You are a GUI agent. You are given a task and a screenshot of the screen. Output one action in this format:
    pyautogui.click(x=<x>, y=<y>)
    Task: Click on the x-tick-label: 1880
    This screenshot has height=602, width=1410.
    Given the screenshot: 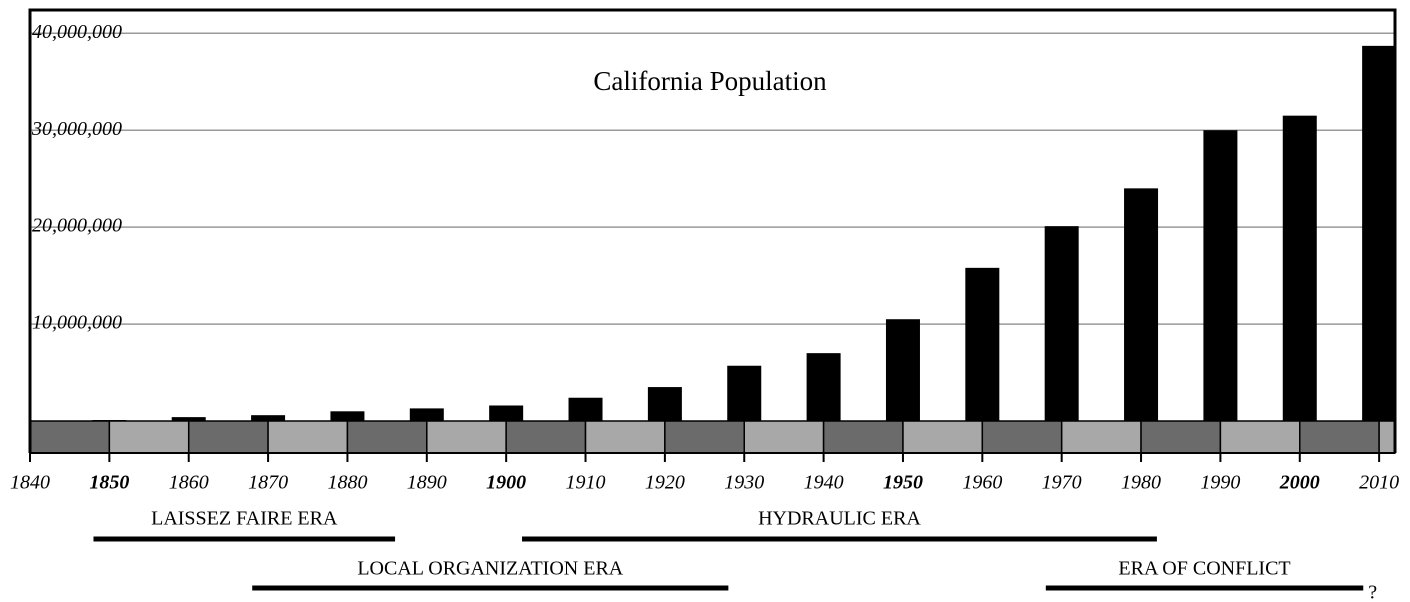 What is the action you would take?
    pyautogui.click(x=347, y=483)
    